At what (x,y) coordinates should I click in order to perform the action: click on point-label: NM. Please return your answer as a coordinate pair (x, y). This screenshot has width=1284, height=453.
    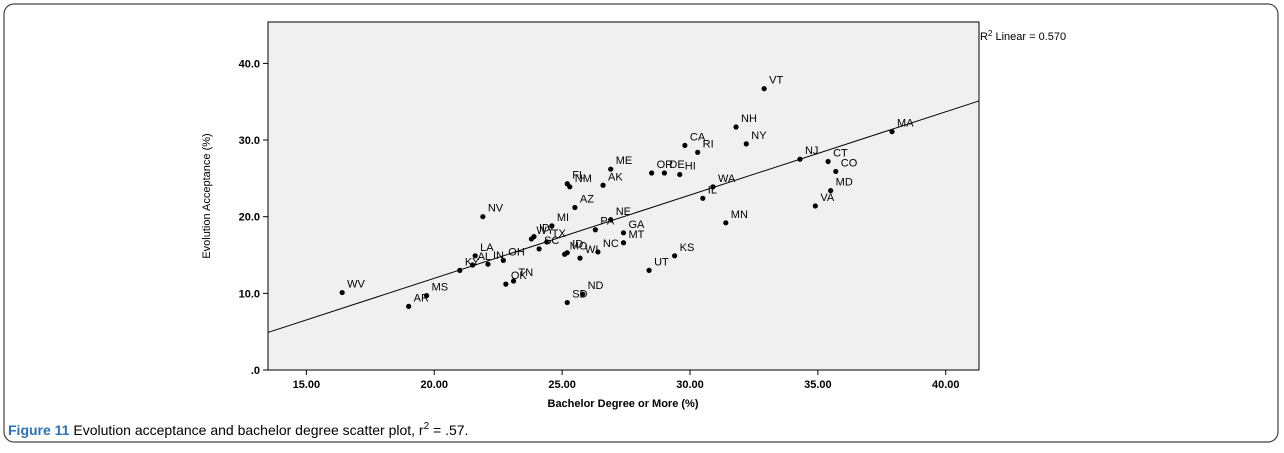
    Looking at the image, I should click on (583, 179).